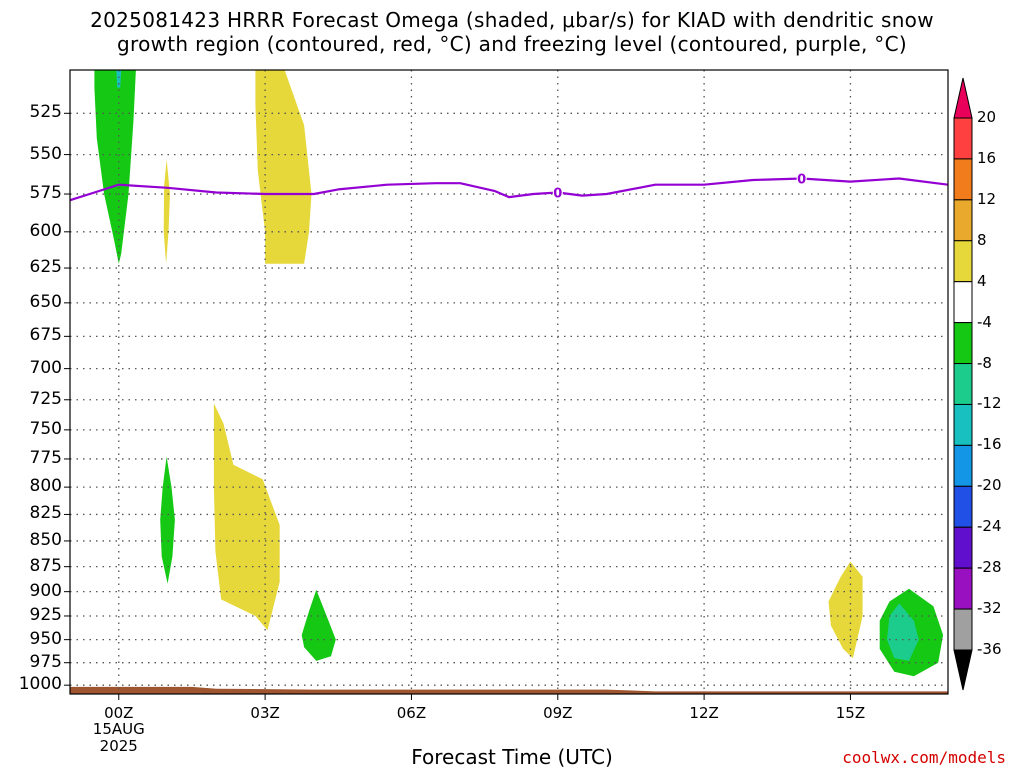  I want to click on x-tick-label: 06Z, so click(411, 713).